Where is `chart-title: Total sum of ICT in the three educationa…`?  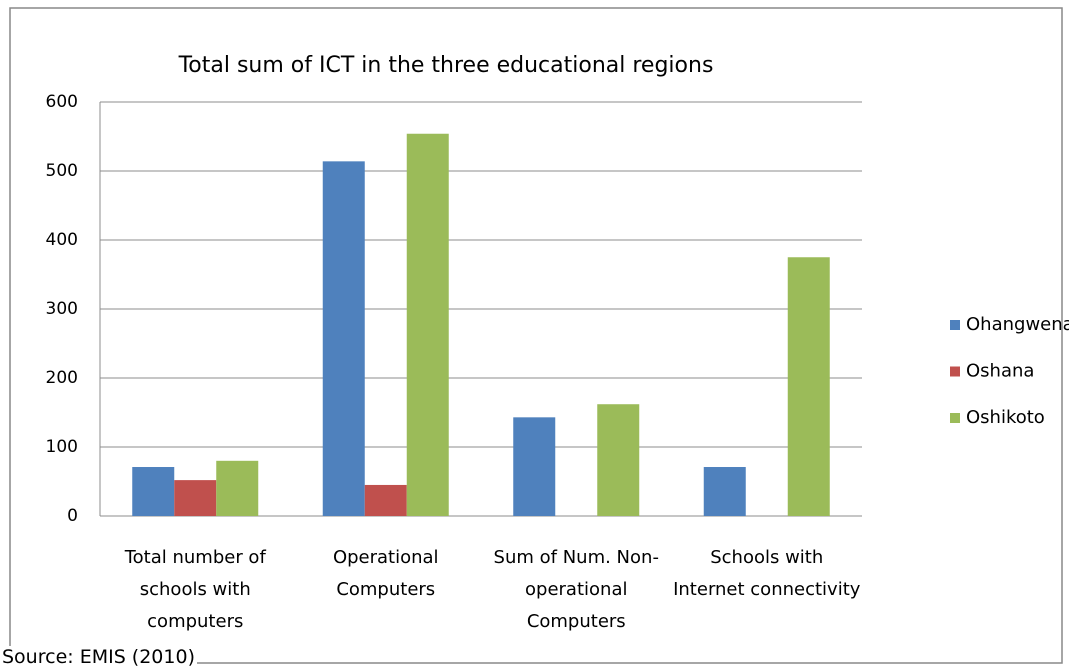
chart-title: Total sum of ICT in the three educationa… is located at coordinates (446, 65).